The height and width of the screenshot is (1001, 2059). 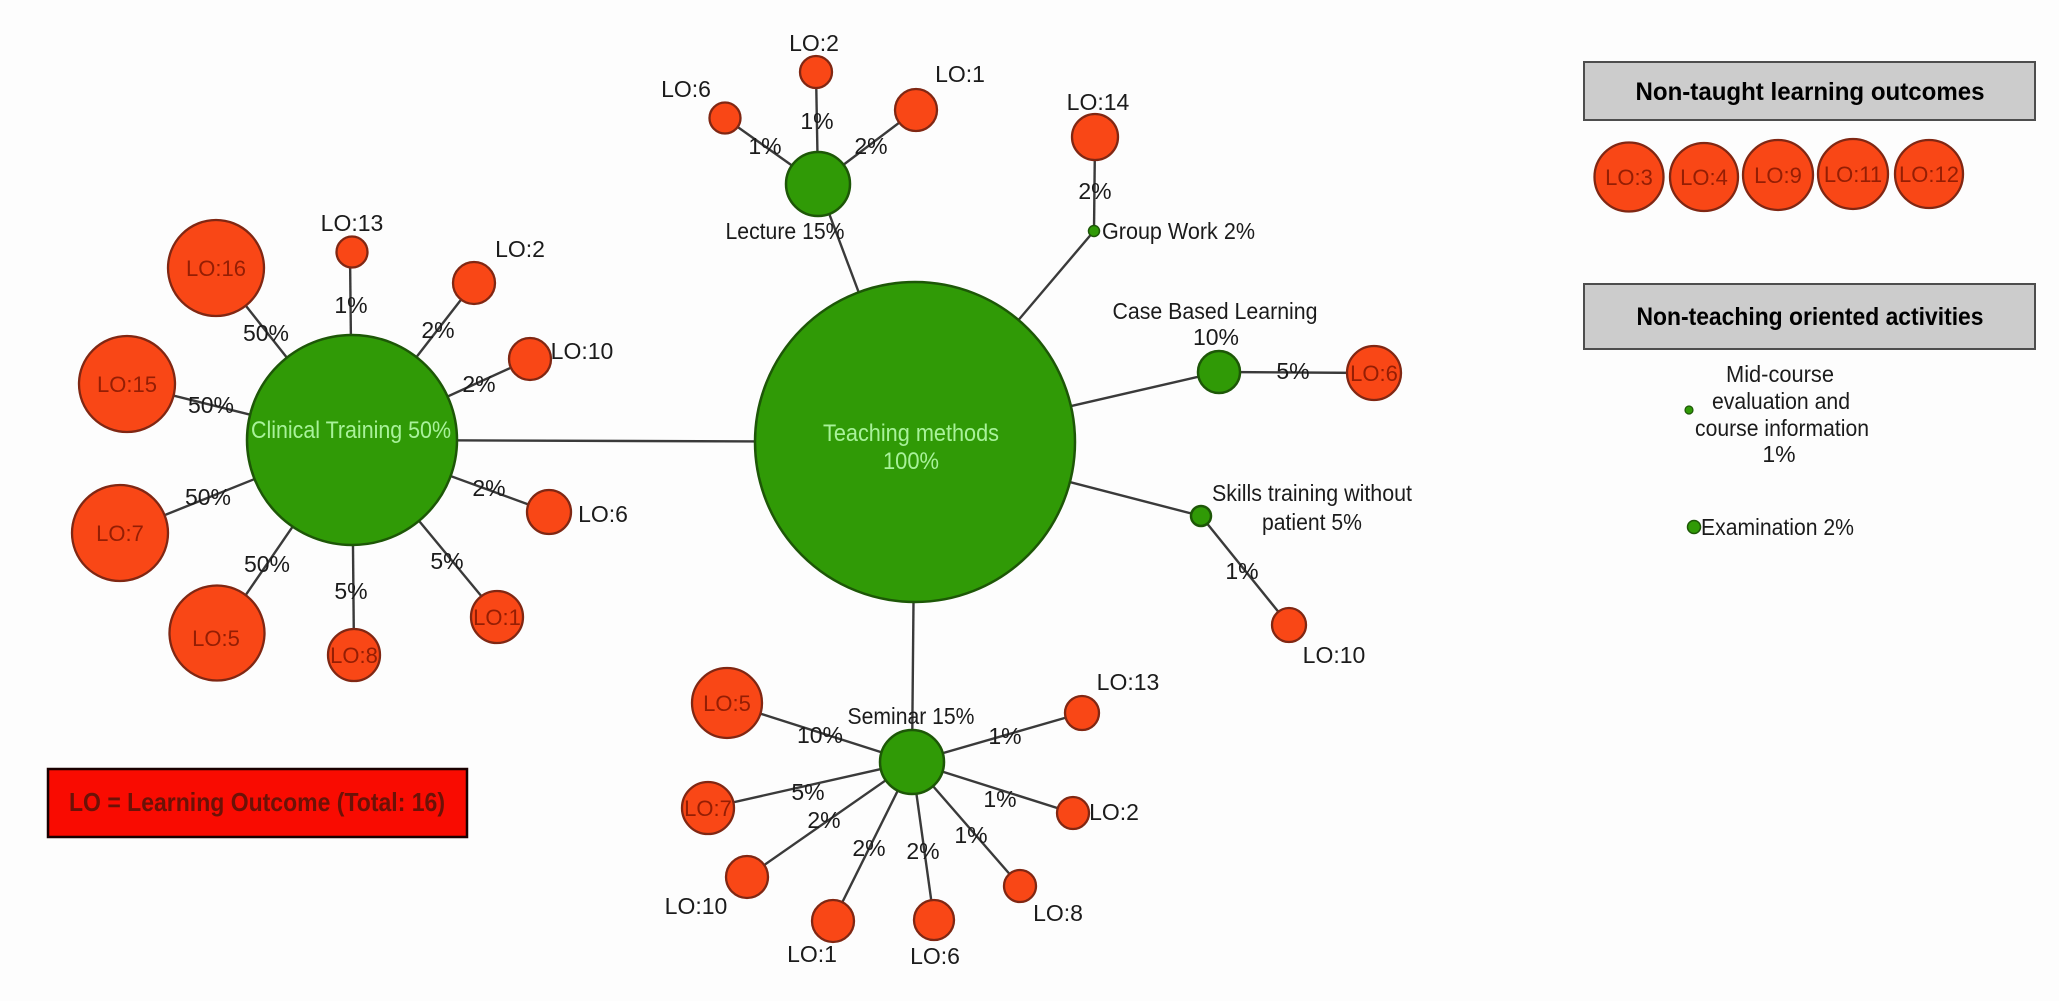 I want to click on svg-text: 100%, so click(x=911, y=461).